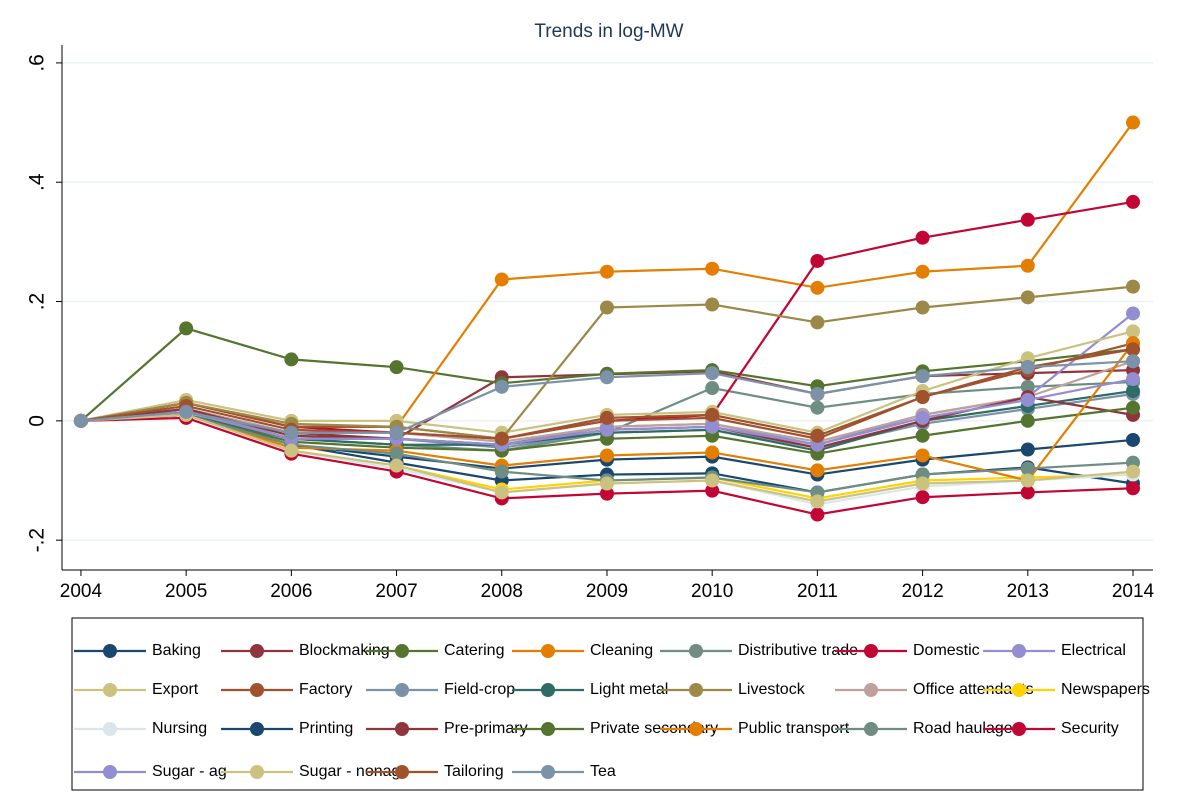 The height and width of the screenshot is (794, 1177). I want to click on legend-label: Pre-primary, so click(486, 728).